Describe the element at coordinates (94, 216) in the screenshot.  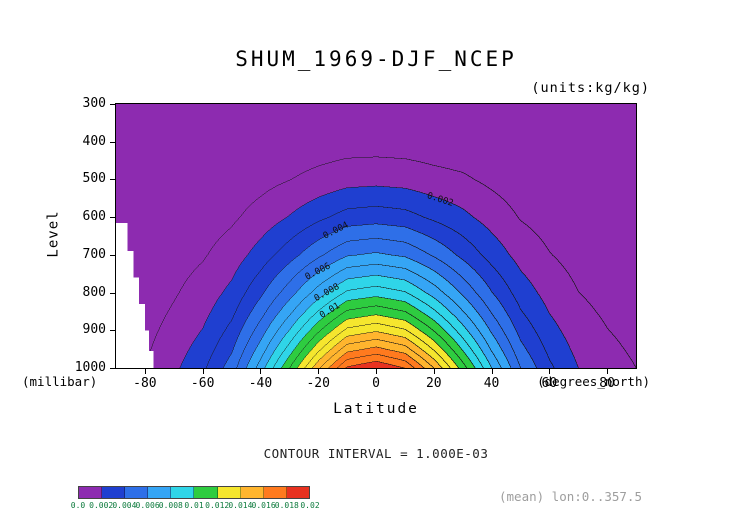
I see `y-tick-label: 600` at that location.